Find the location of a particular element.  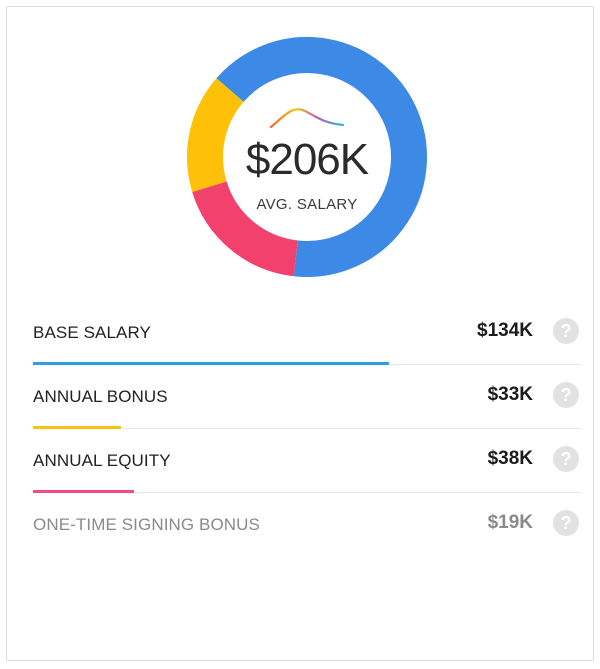

annual-equity-label: ANNUAL EQUITY is located at coordinates (102, 460).